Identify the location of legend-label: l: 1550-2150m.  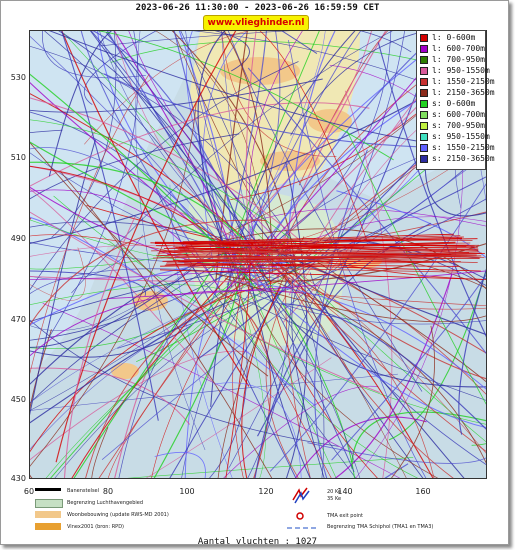
(463, 81).